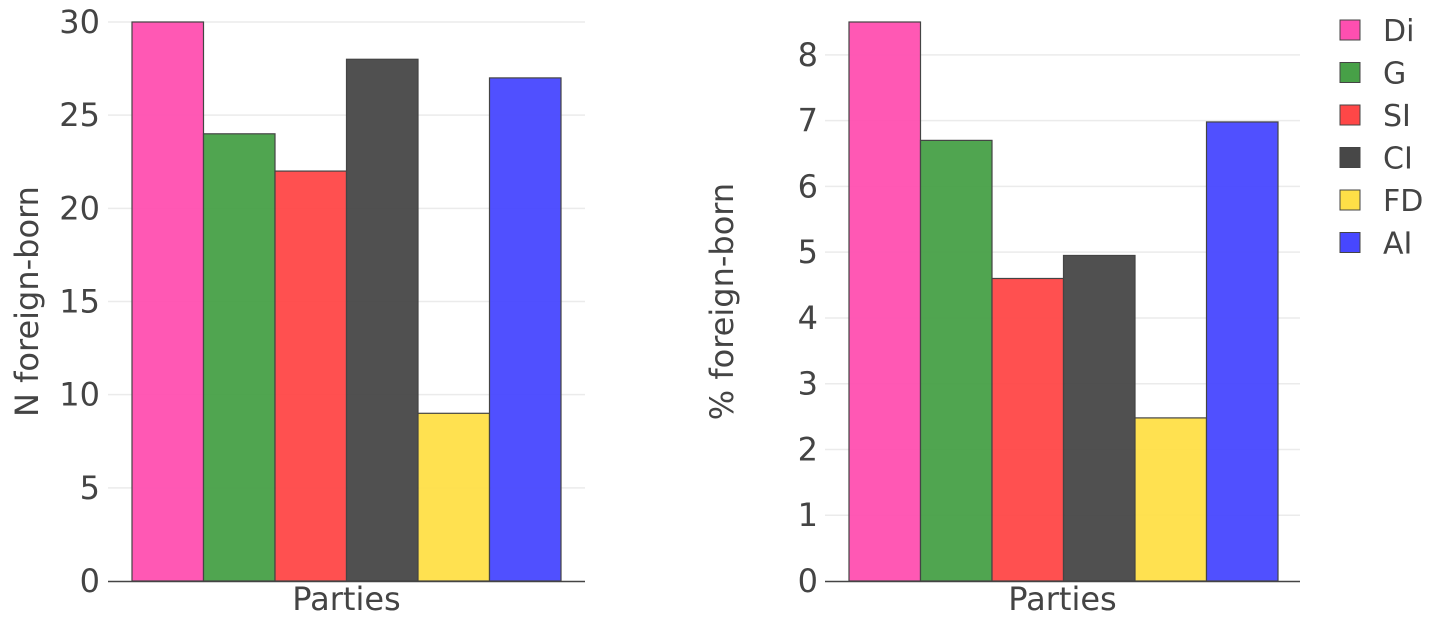 This screenshot has width=1440, height=626. Describe the element at coordinates (27, 301) in the screenshot. I see `left-y-axis-title: N foreign-born` at that location.